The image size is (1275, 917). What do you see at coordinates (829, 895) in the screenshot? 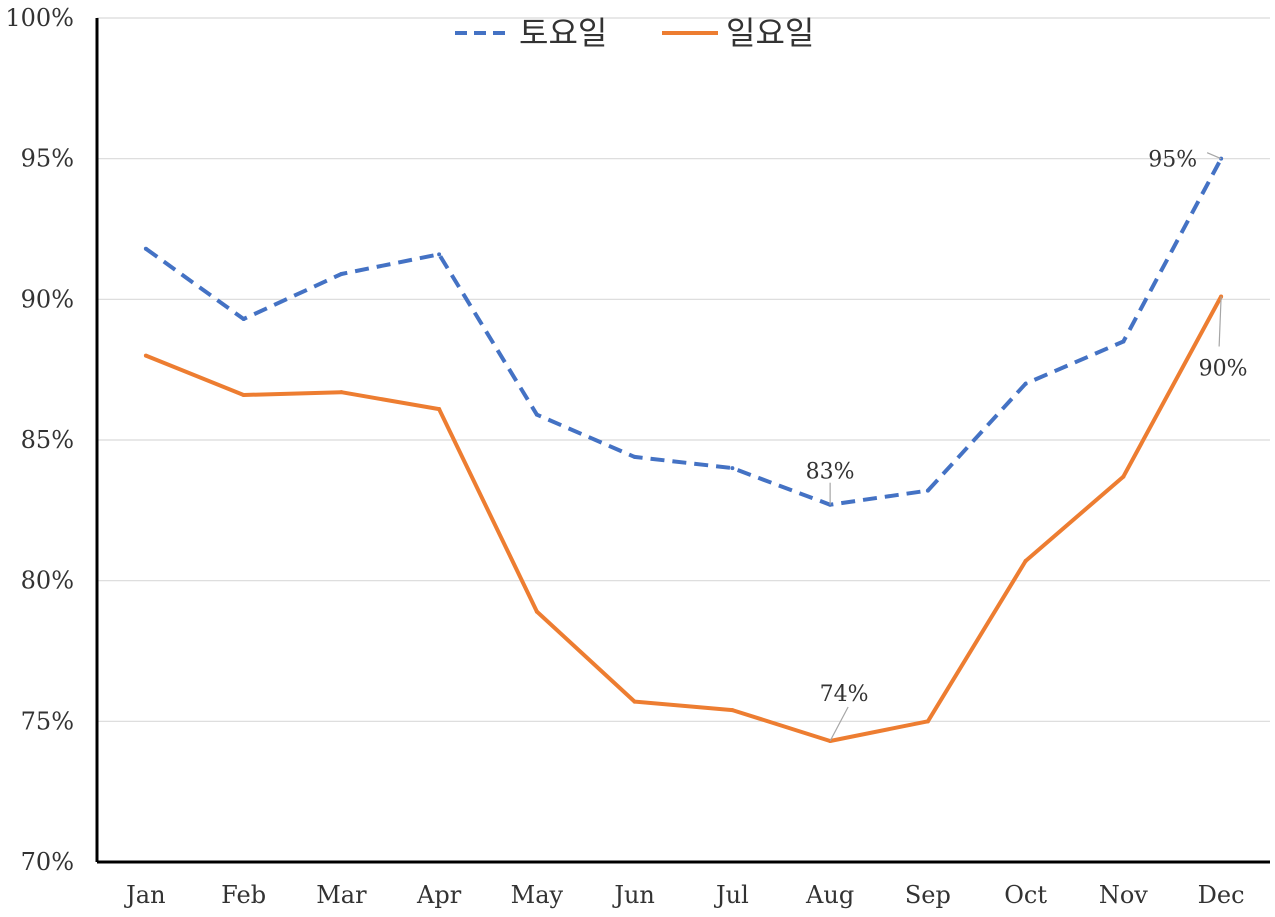
I see `x-tick-label: Aug` at bounding box center [829, 895].